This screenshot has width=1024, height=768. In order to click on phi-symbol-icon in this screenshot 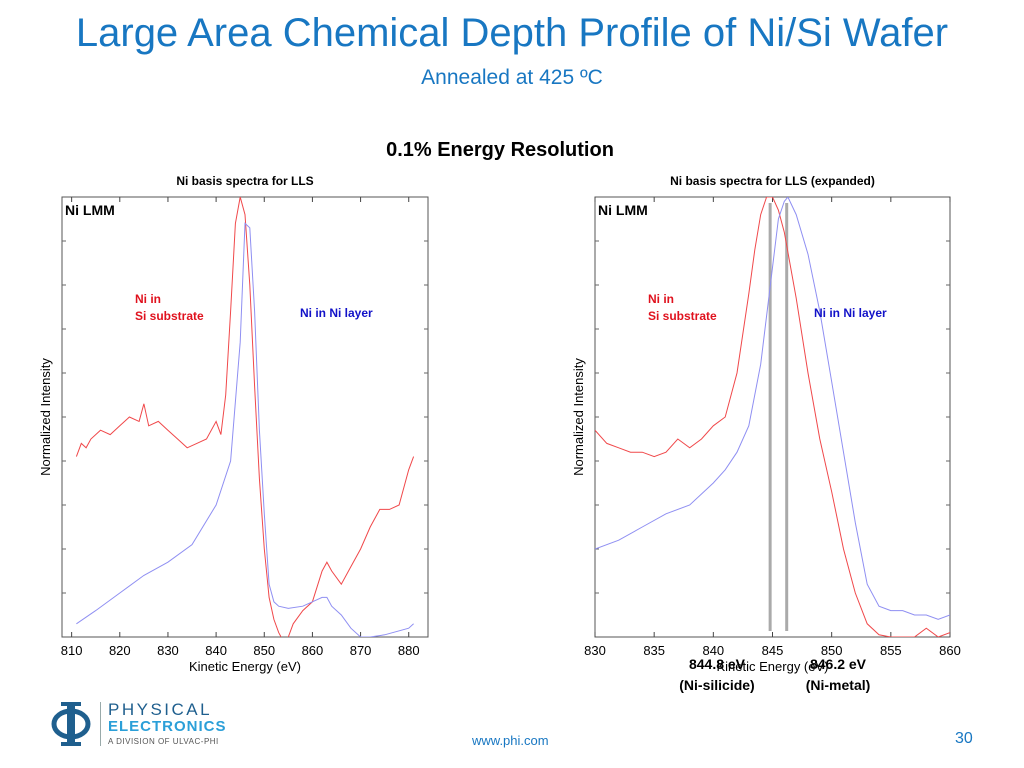, I will do `click(71, 724)`.